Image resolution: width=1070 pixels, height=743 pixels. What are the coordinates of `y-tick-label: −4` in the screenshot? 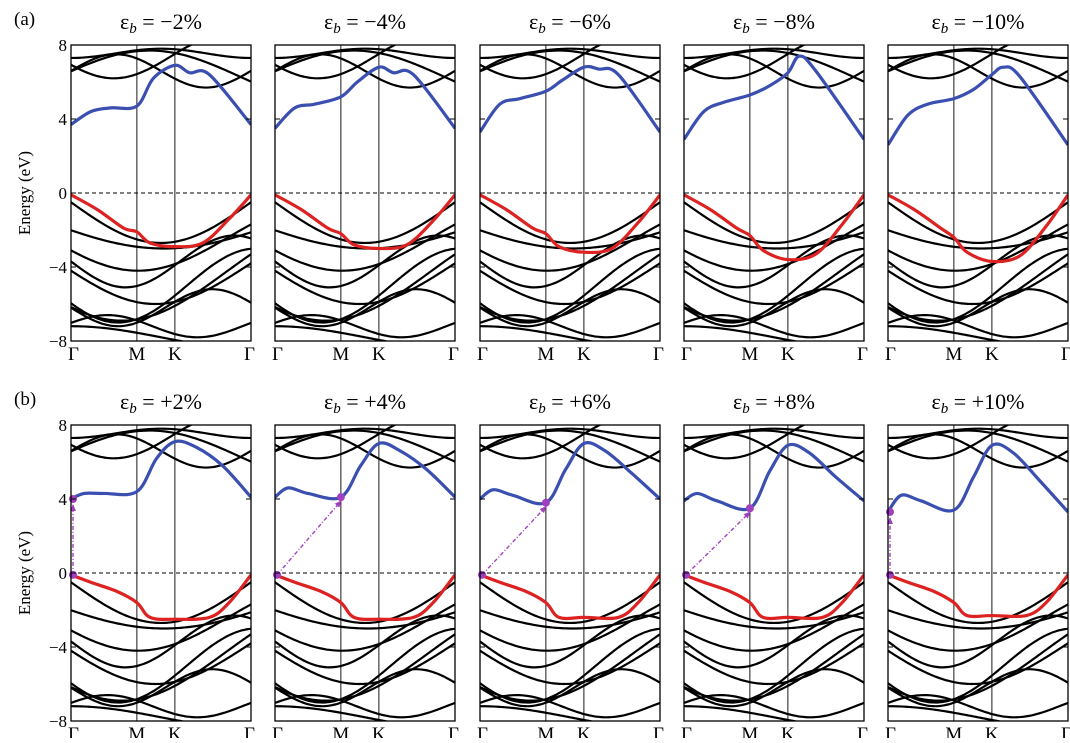 It's located at (58, 267).